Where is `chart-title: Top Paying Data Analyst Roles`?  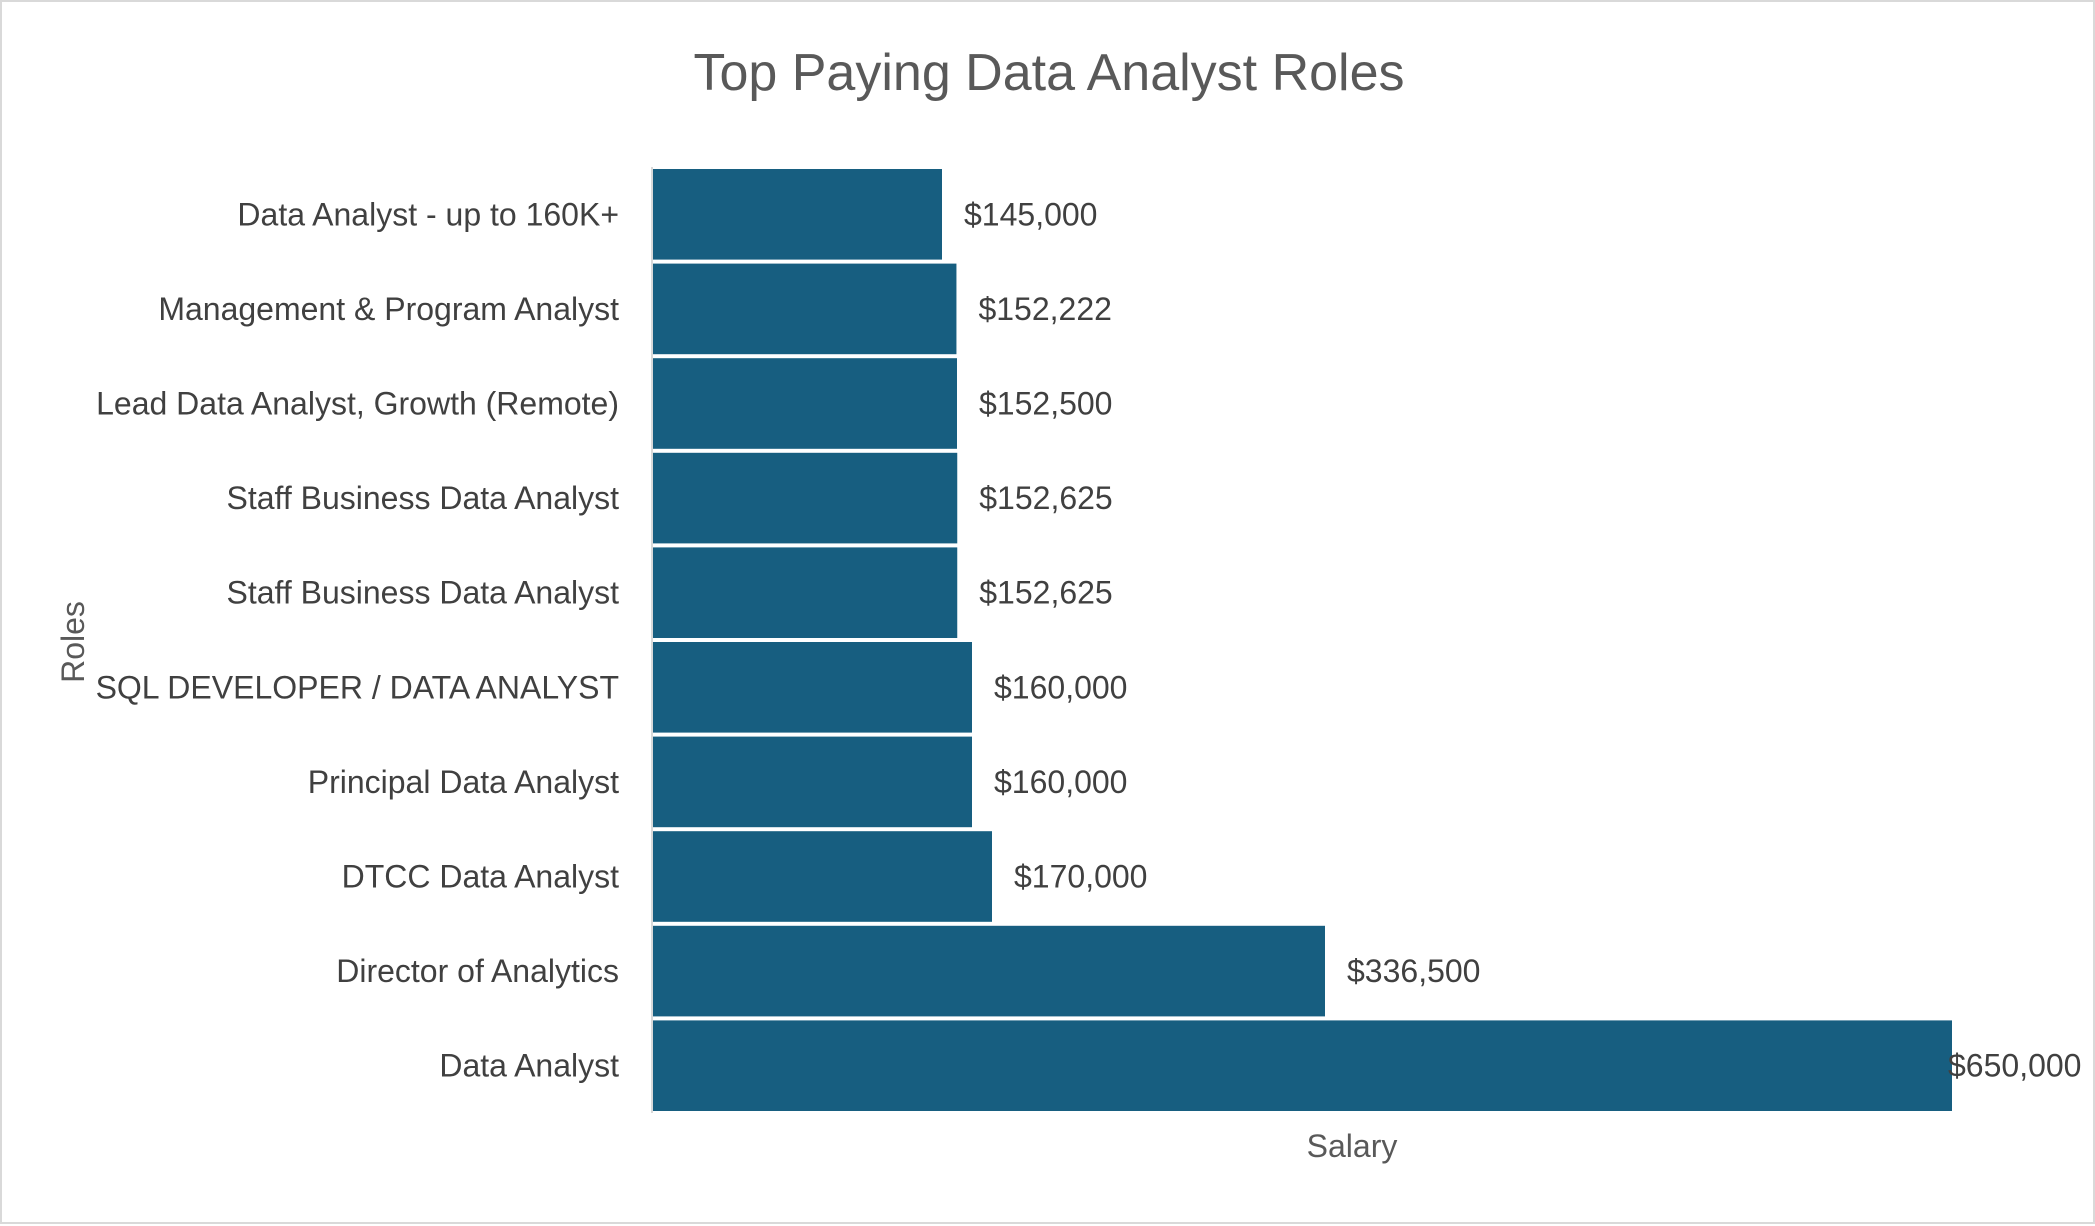
chart-title: Top Paying Data Analyst Roles is located at coordinates (1048, 73).